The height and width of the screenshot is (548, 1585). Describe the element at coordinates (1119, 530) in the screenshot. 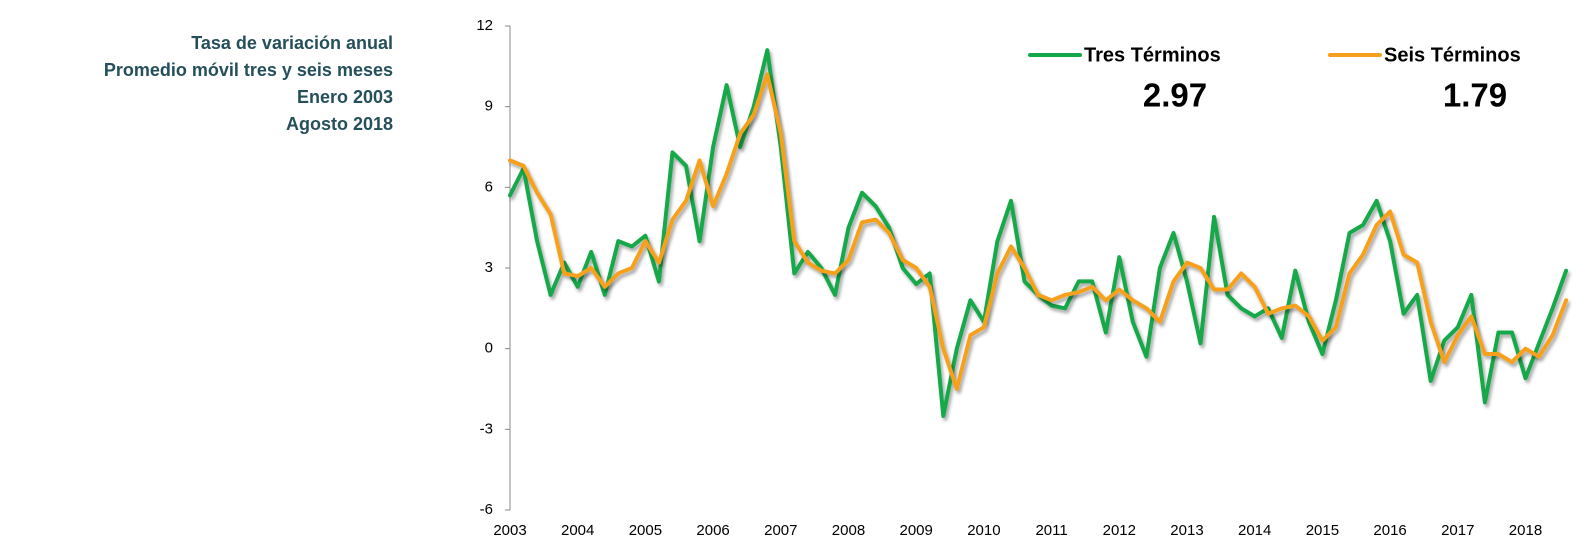

I see `x-tick-label: 2012` at that location.